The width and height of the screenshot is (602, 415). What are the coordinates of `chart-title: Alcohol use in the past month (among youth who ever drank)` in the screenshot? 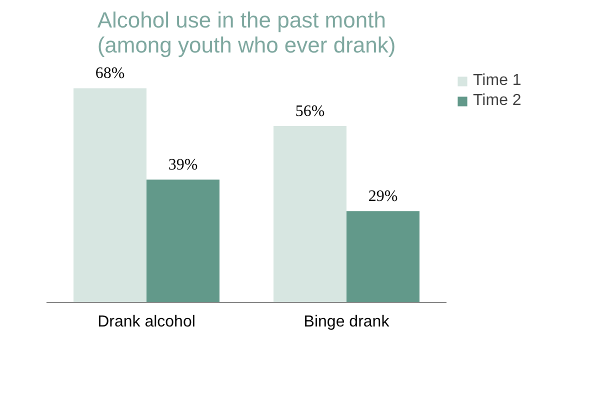 It's located at (246, 33).